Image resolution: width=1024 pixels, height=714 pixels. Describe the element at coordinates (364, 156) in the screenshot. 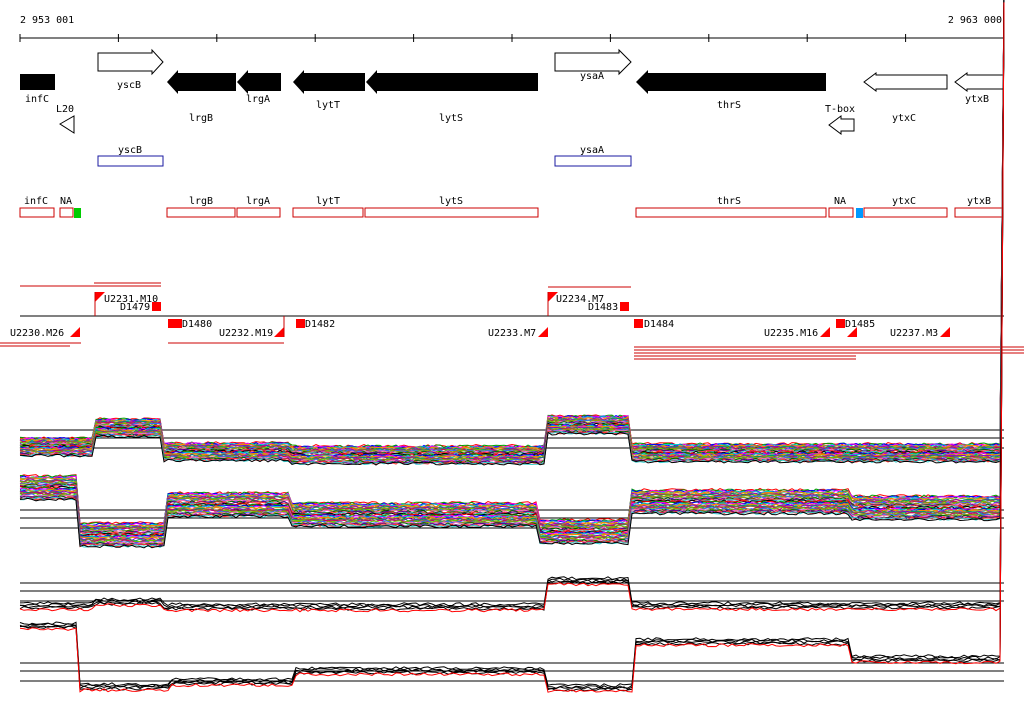

I see `blue-annotation-track: yscB ysaA` at that location.